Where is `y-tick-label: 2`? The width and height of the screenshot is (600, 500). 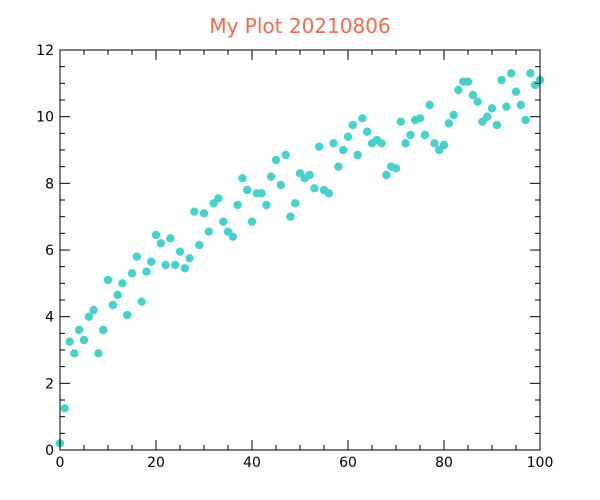 y-tick-label: 2 is located at coordinates (49, 384).